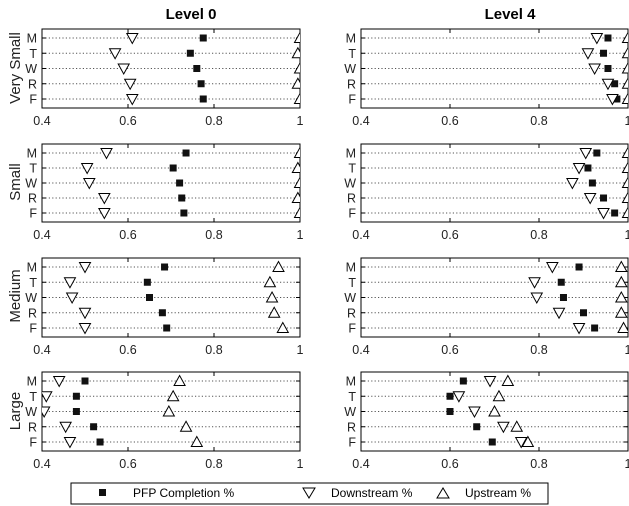 This screenshot has height=506, width=629. What do you see at coordinates (498, 493) in the screenshot?
I see `legend-label-upstream: Upstream %` at bounding box center [498, 493].